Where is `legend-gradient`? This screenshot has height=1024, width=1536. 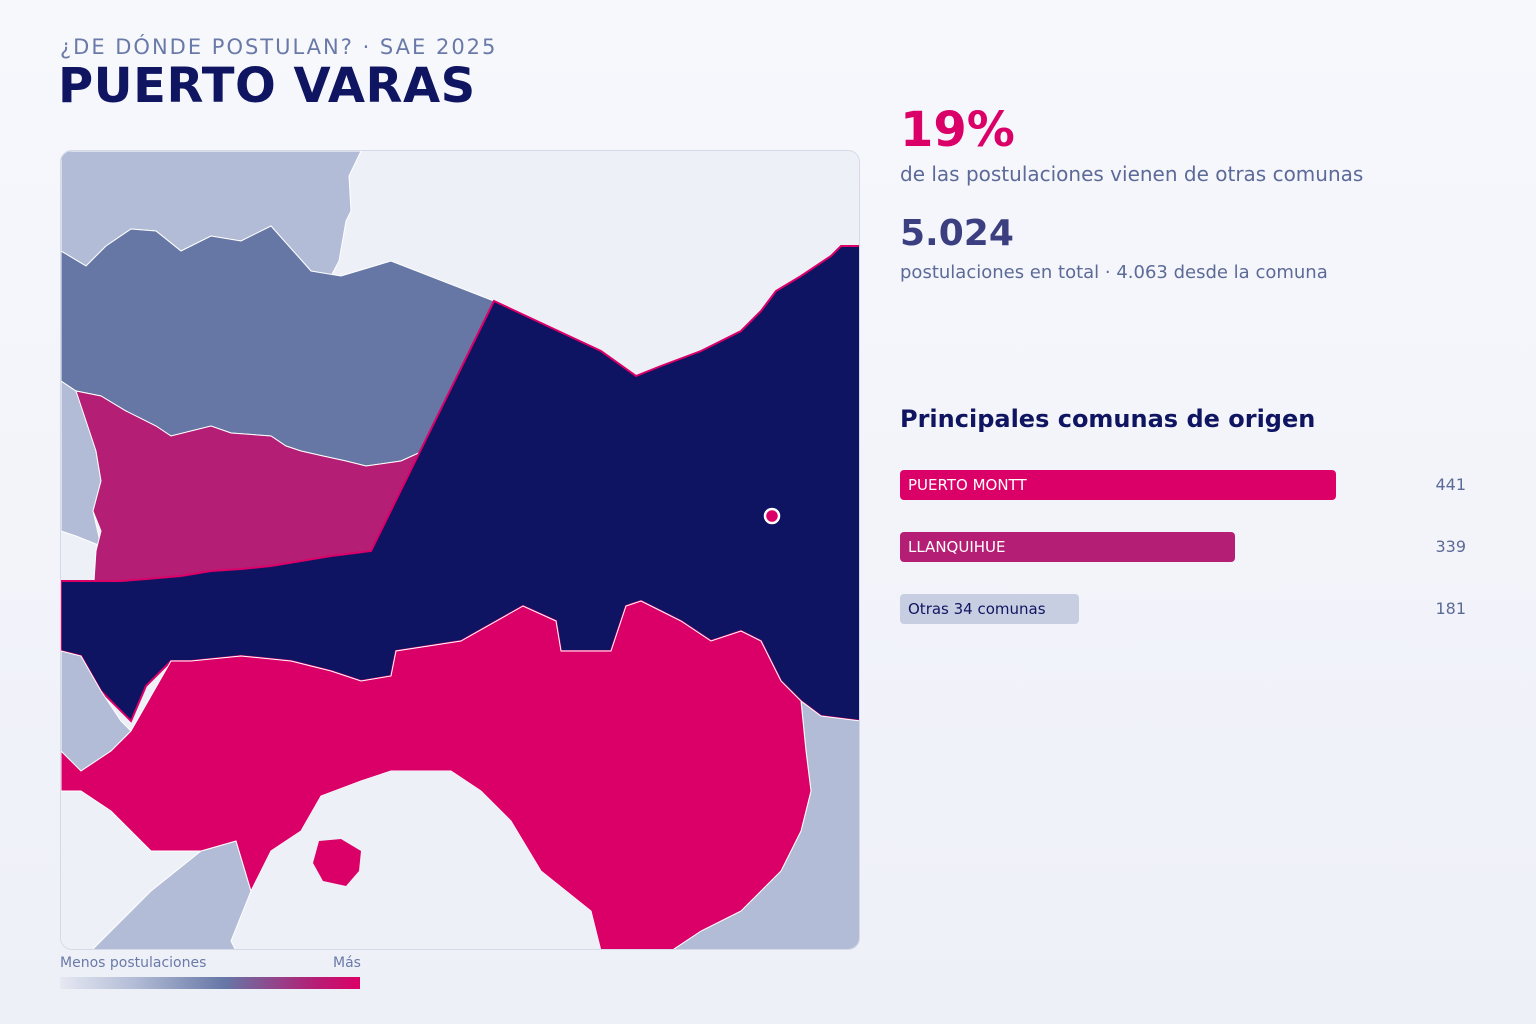 legend-gradient is located at coordinates (210, 983).